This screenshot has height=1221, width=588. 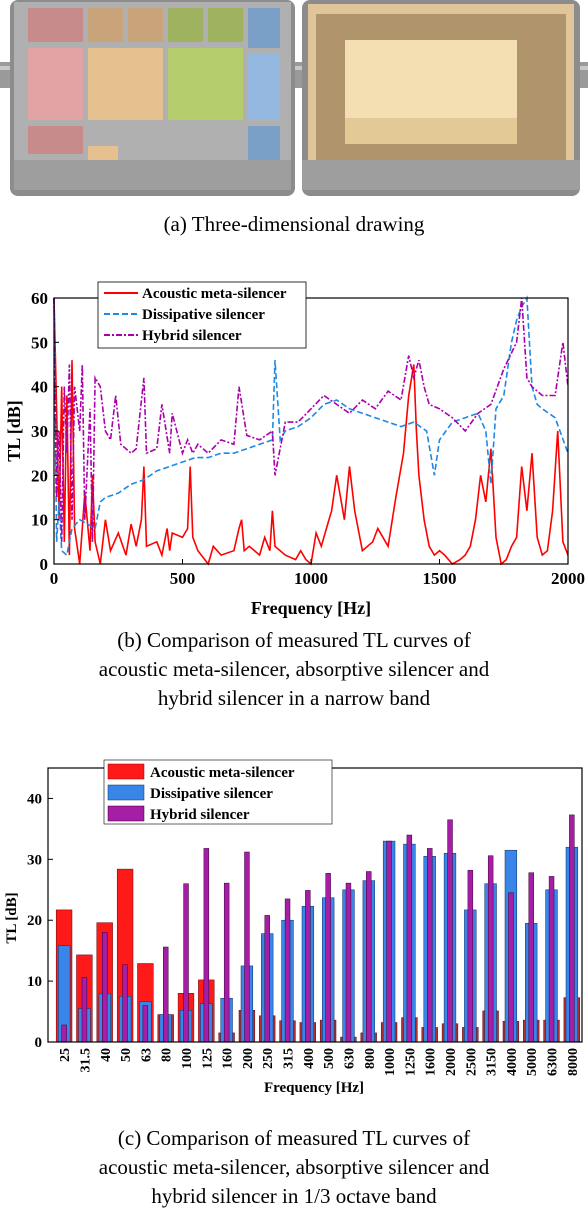 What do you see at coordinates (289, 1058) in the screenshot?
I see `x-tick-label: 315` at bounding box center [289, 1058].